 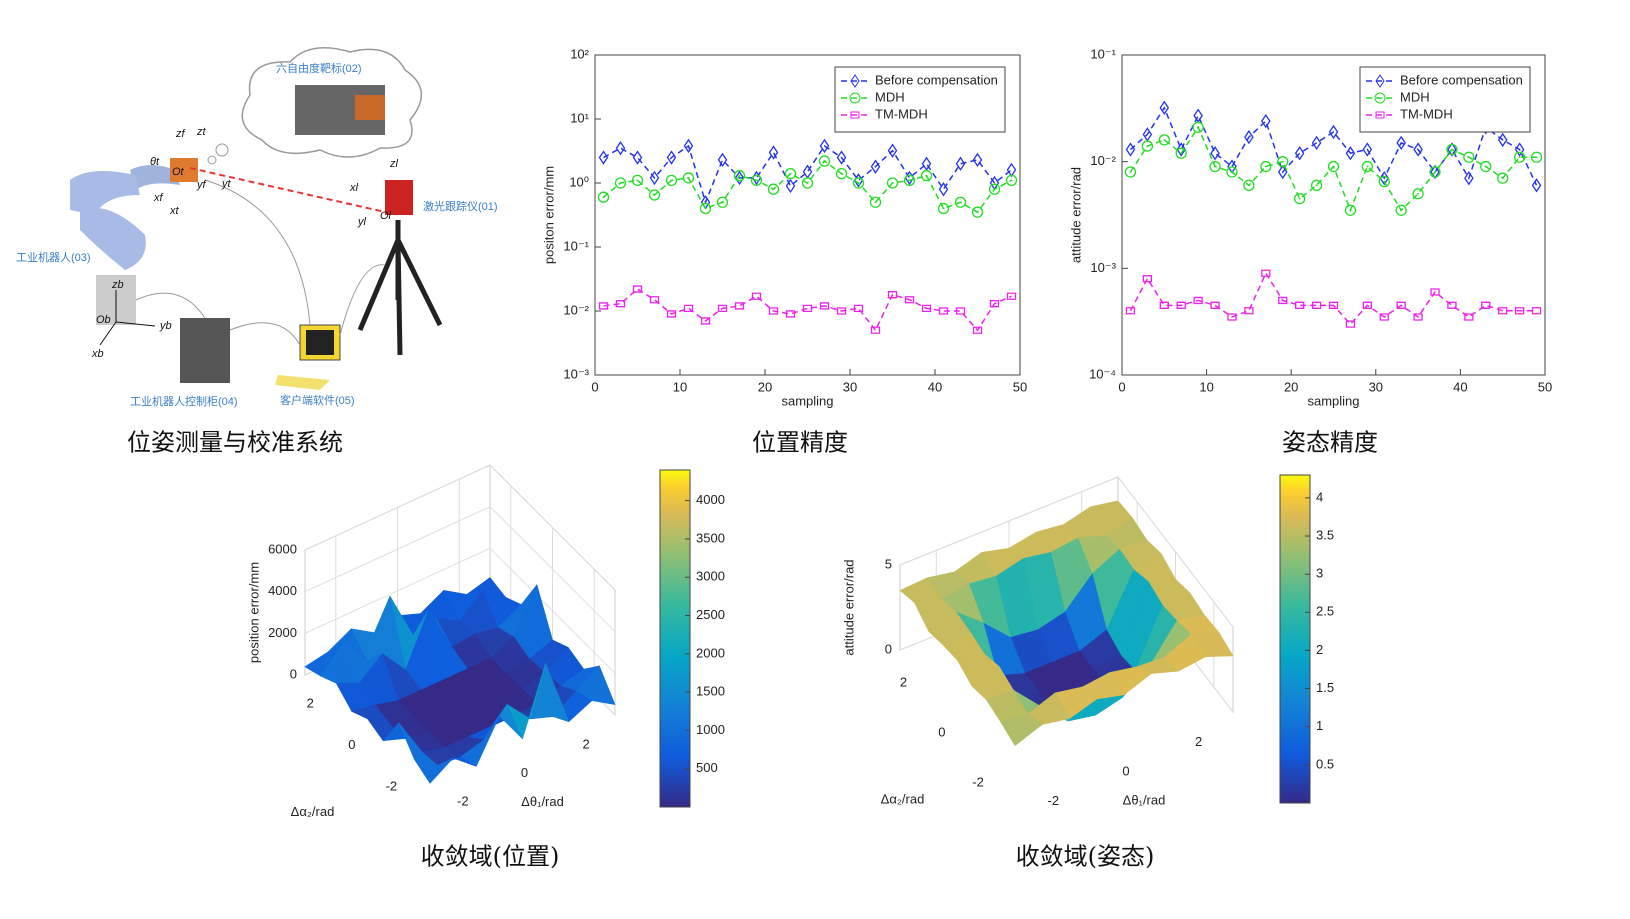 I want to click on cloud-dot, so click(x=212, y=160).